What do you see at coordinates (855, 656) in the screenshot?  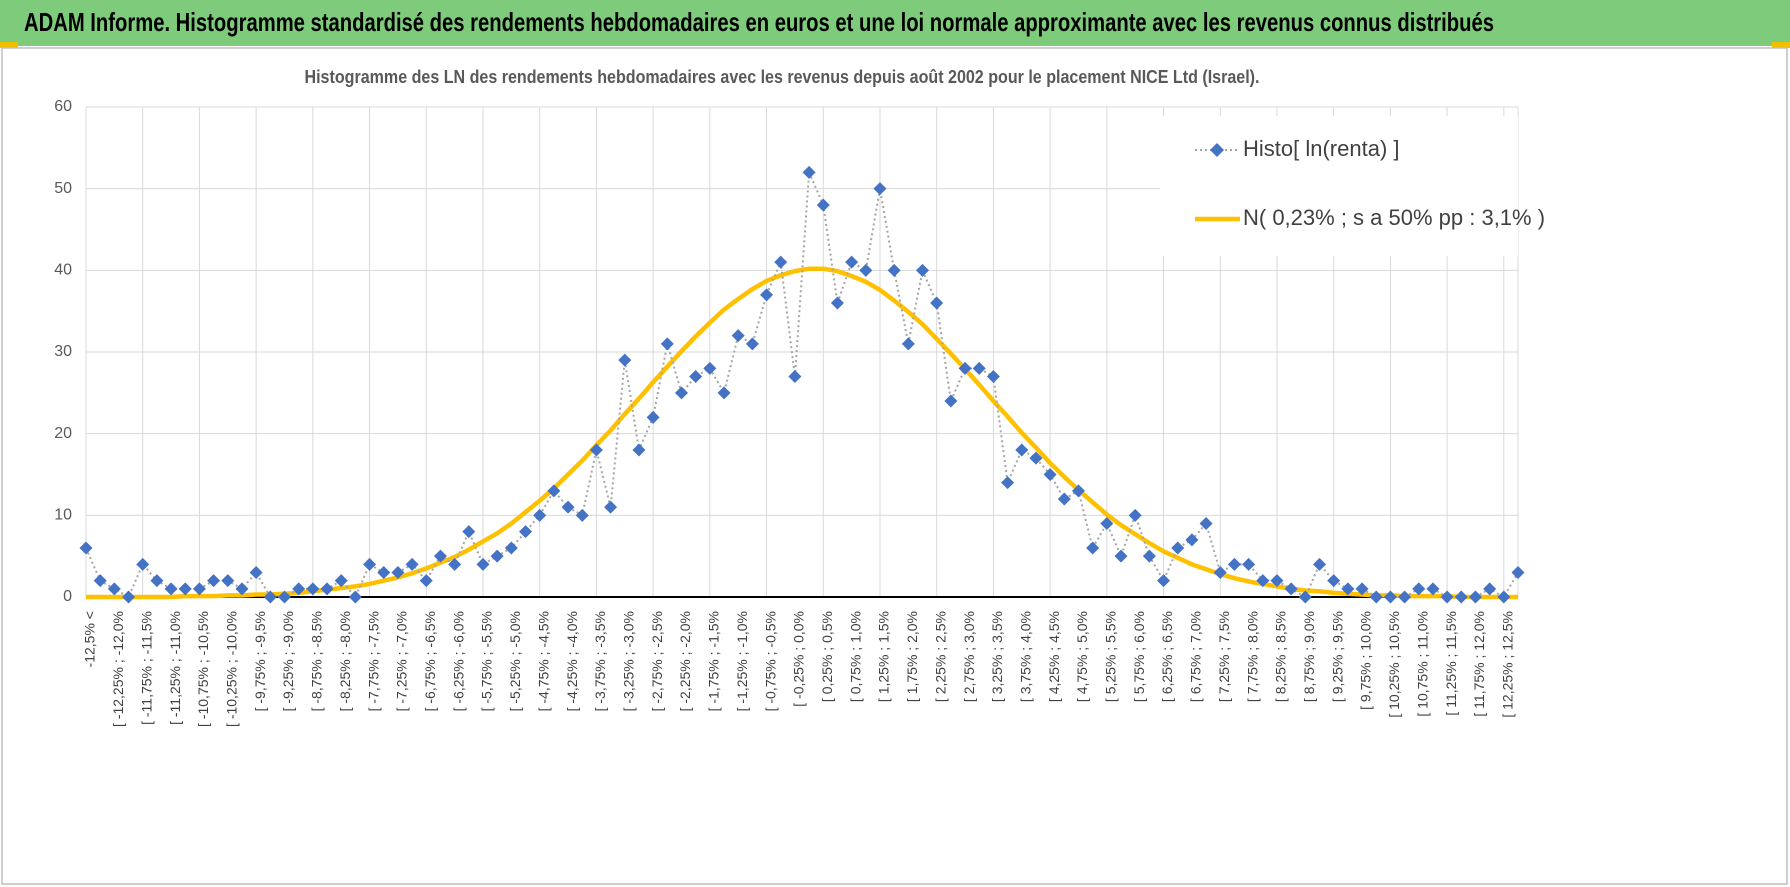 I see `x-tick-label: [ 0,75% ; 1,0%` at bounding box center [855, 656].